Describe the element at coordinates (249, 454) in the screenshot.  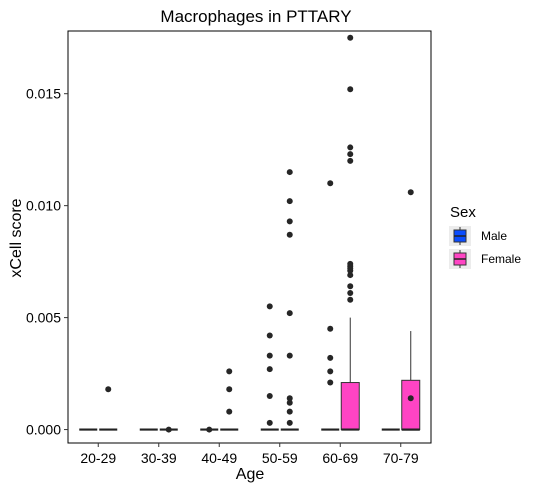
I see `x-axis: 20-29 30-39 40-49 50-59 60-69 70-79` at that location.